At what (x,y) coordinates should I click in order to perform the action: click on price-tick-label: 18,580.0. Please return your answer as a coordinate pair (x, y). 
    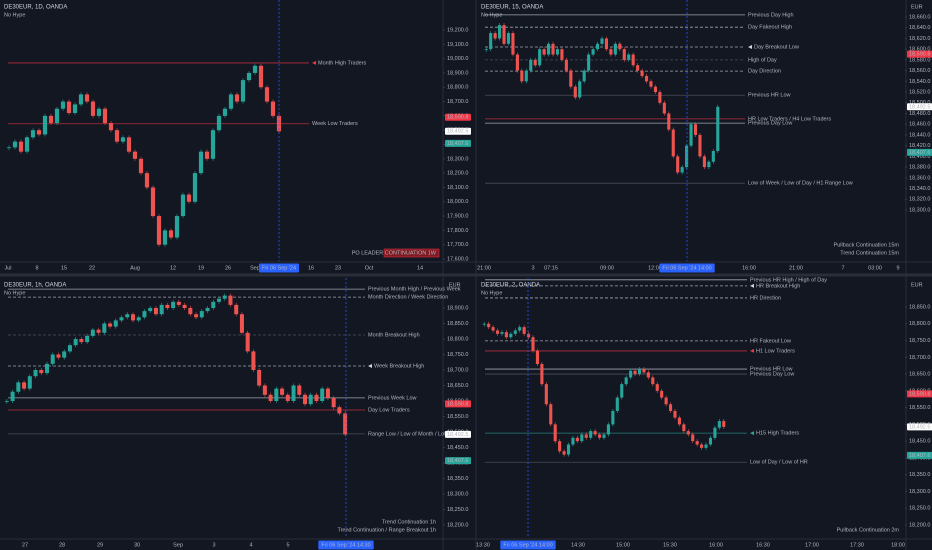
    Looking at the image, I should click on (919, 60).